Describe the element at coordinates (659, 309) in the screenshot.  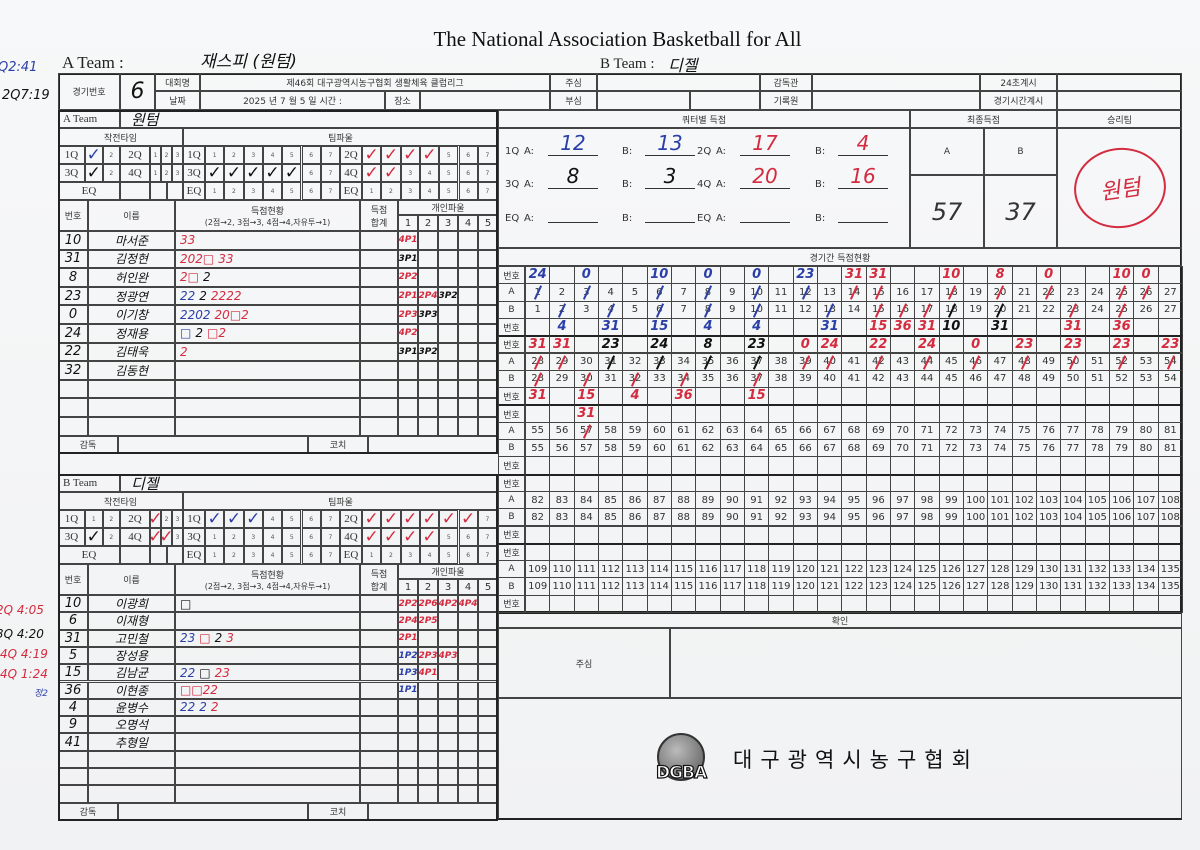
I see `team-b-point-cell: 6` at that location.